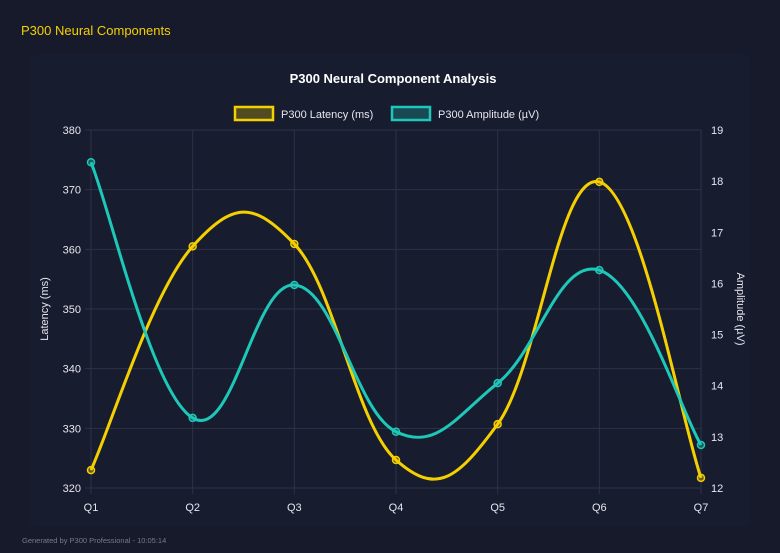  Describe the element at coordinates (717, 336) in the screenshot. I see `y2-tick-label: 15` at that location.